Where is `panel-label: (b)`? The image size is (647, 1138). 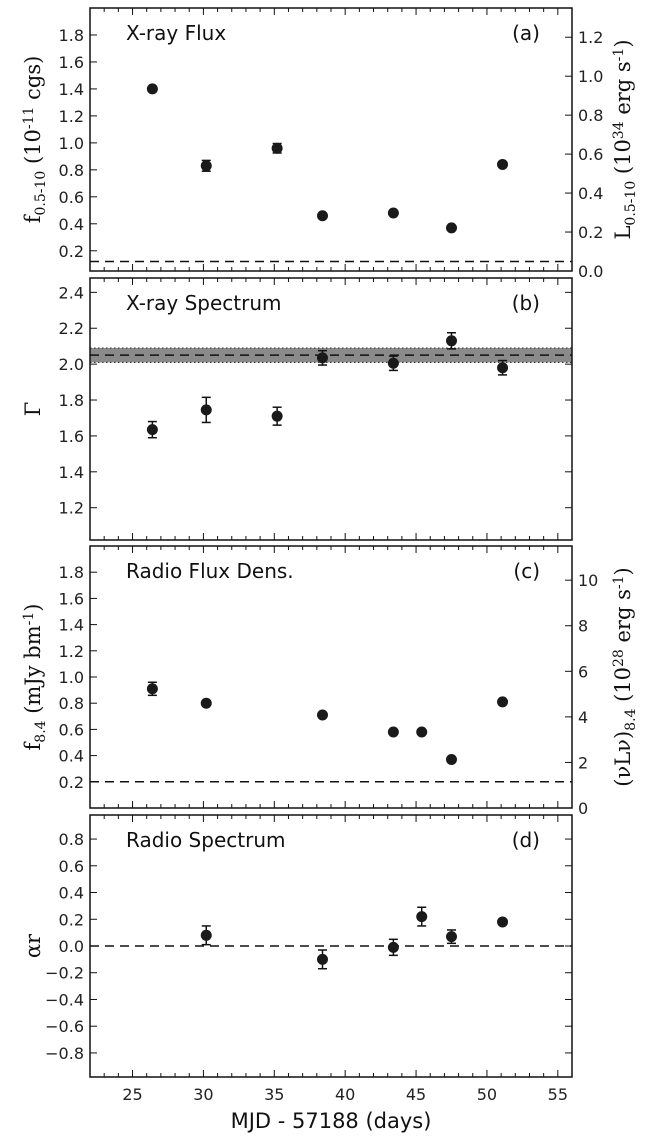
panel-label: (b) is located at coordinates (526, 303).